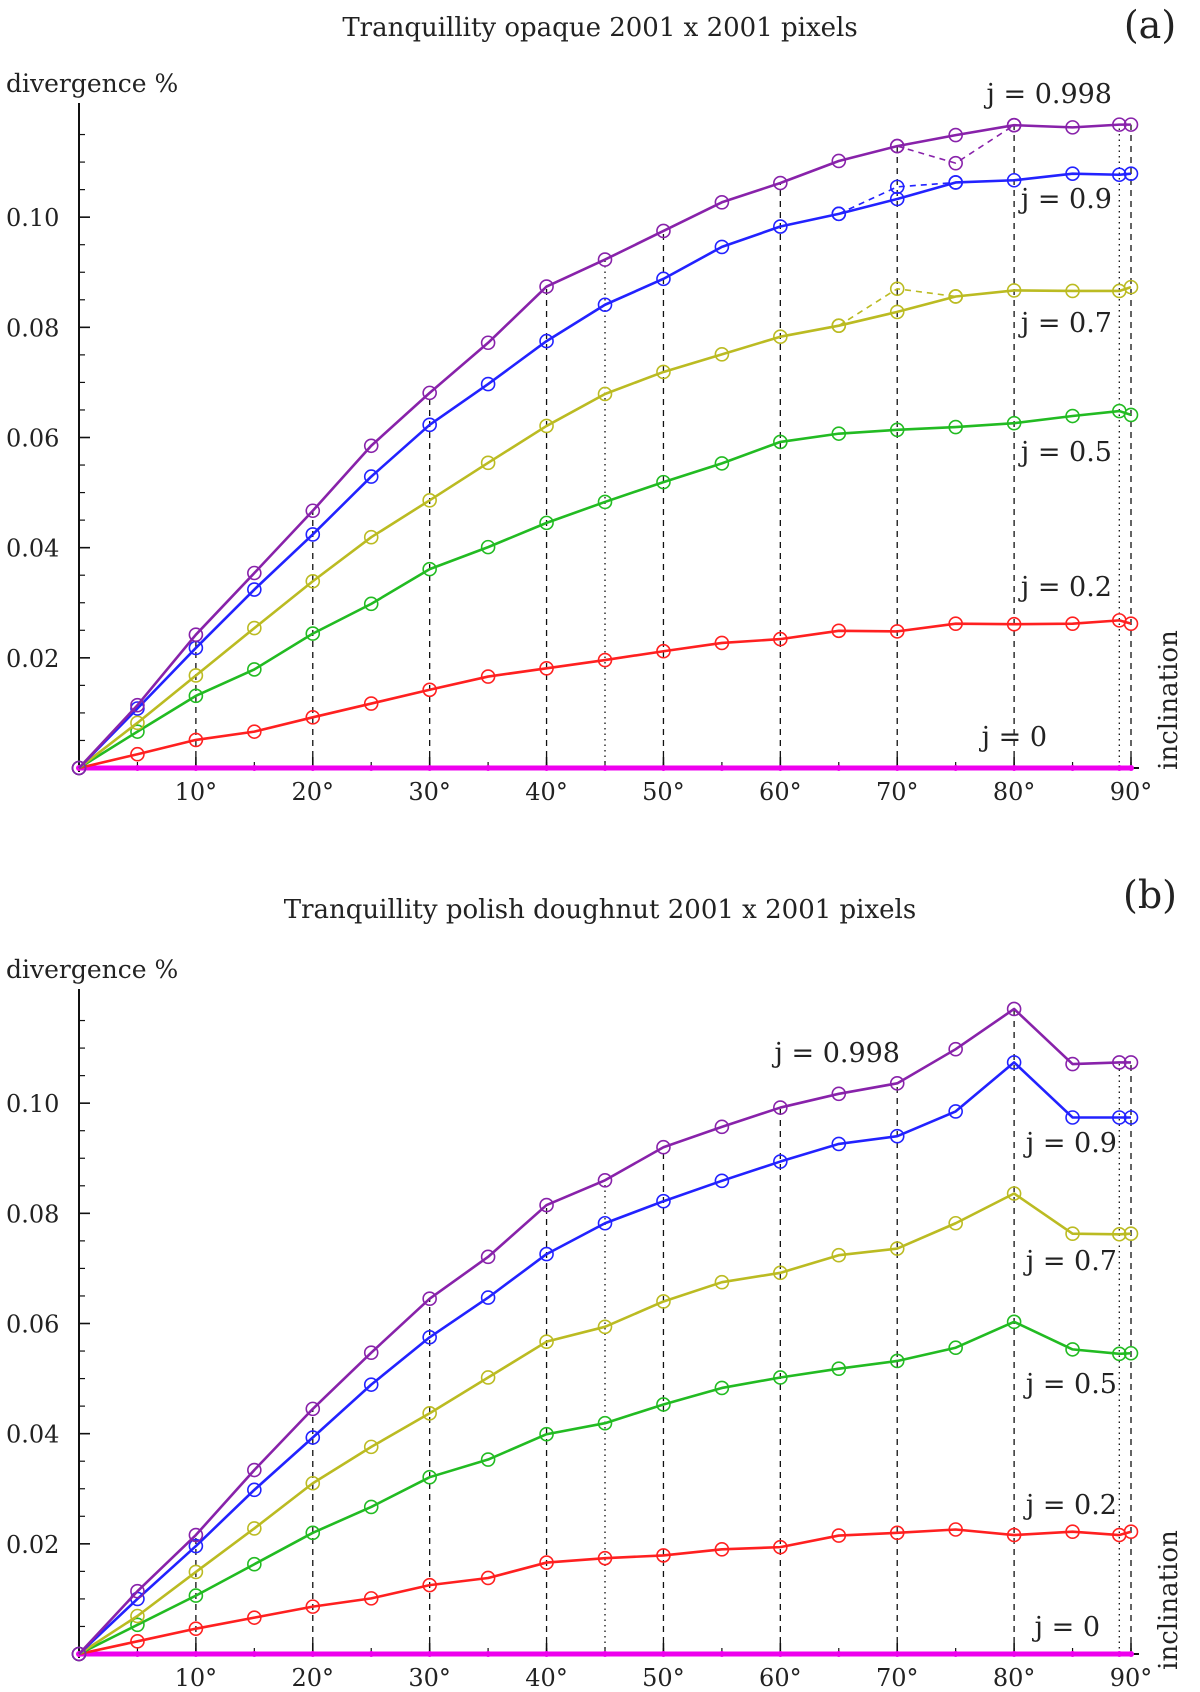  What do you see at coordinates (196, 1678) in the screenshot?
I see `x-tick-label: 10°` at bounding box center [196, 1678].